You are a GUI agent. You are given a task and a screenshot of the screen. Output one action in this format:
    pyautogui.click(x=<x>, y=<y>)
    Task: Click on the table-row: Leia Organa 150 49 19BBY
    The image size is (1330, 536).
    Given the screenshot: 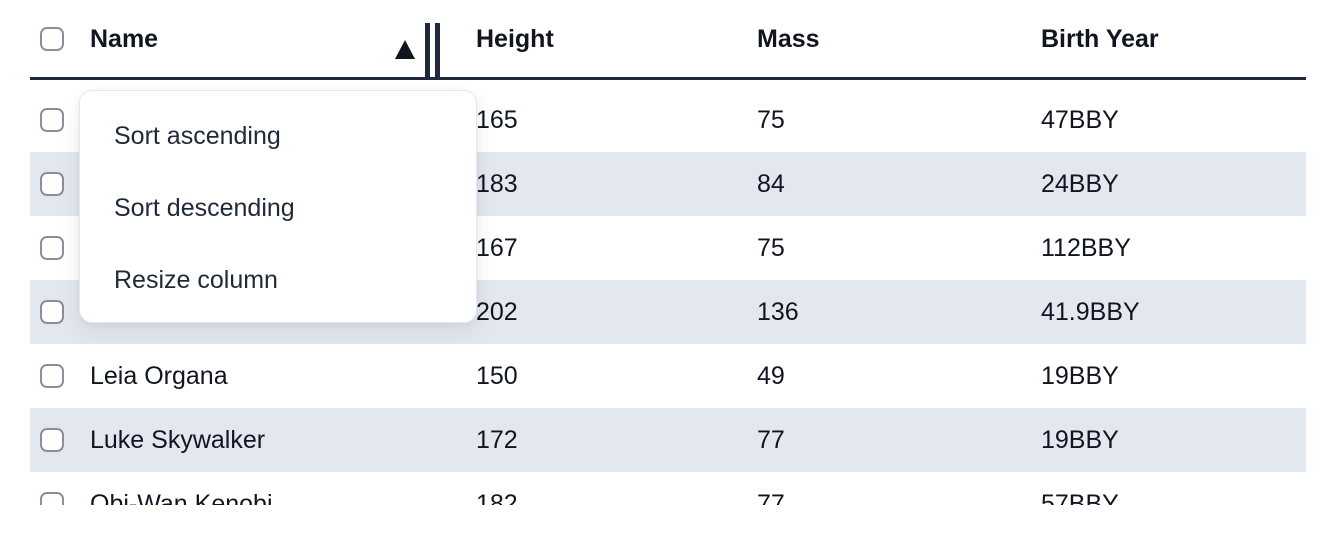 What is the action you would take?
    pyautogui.click(x=668, y=376)
    